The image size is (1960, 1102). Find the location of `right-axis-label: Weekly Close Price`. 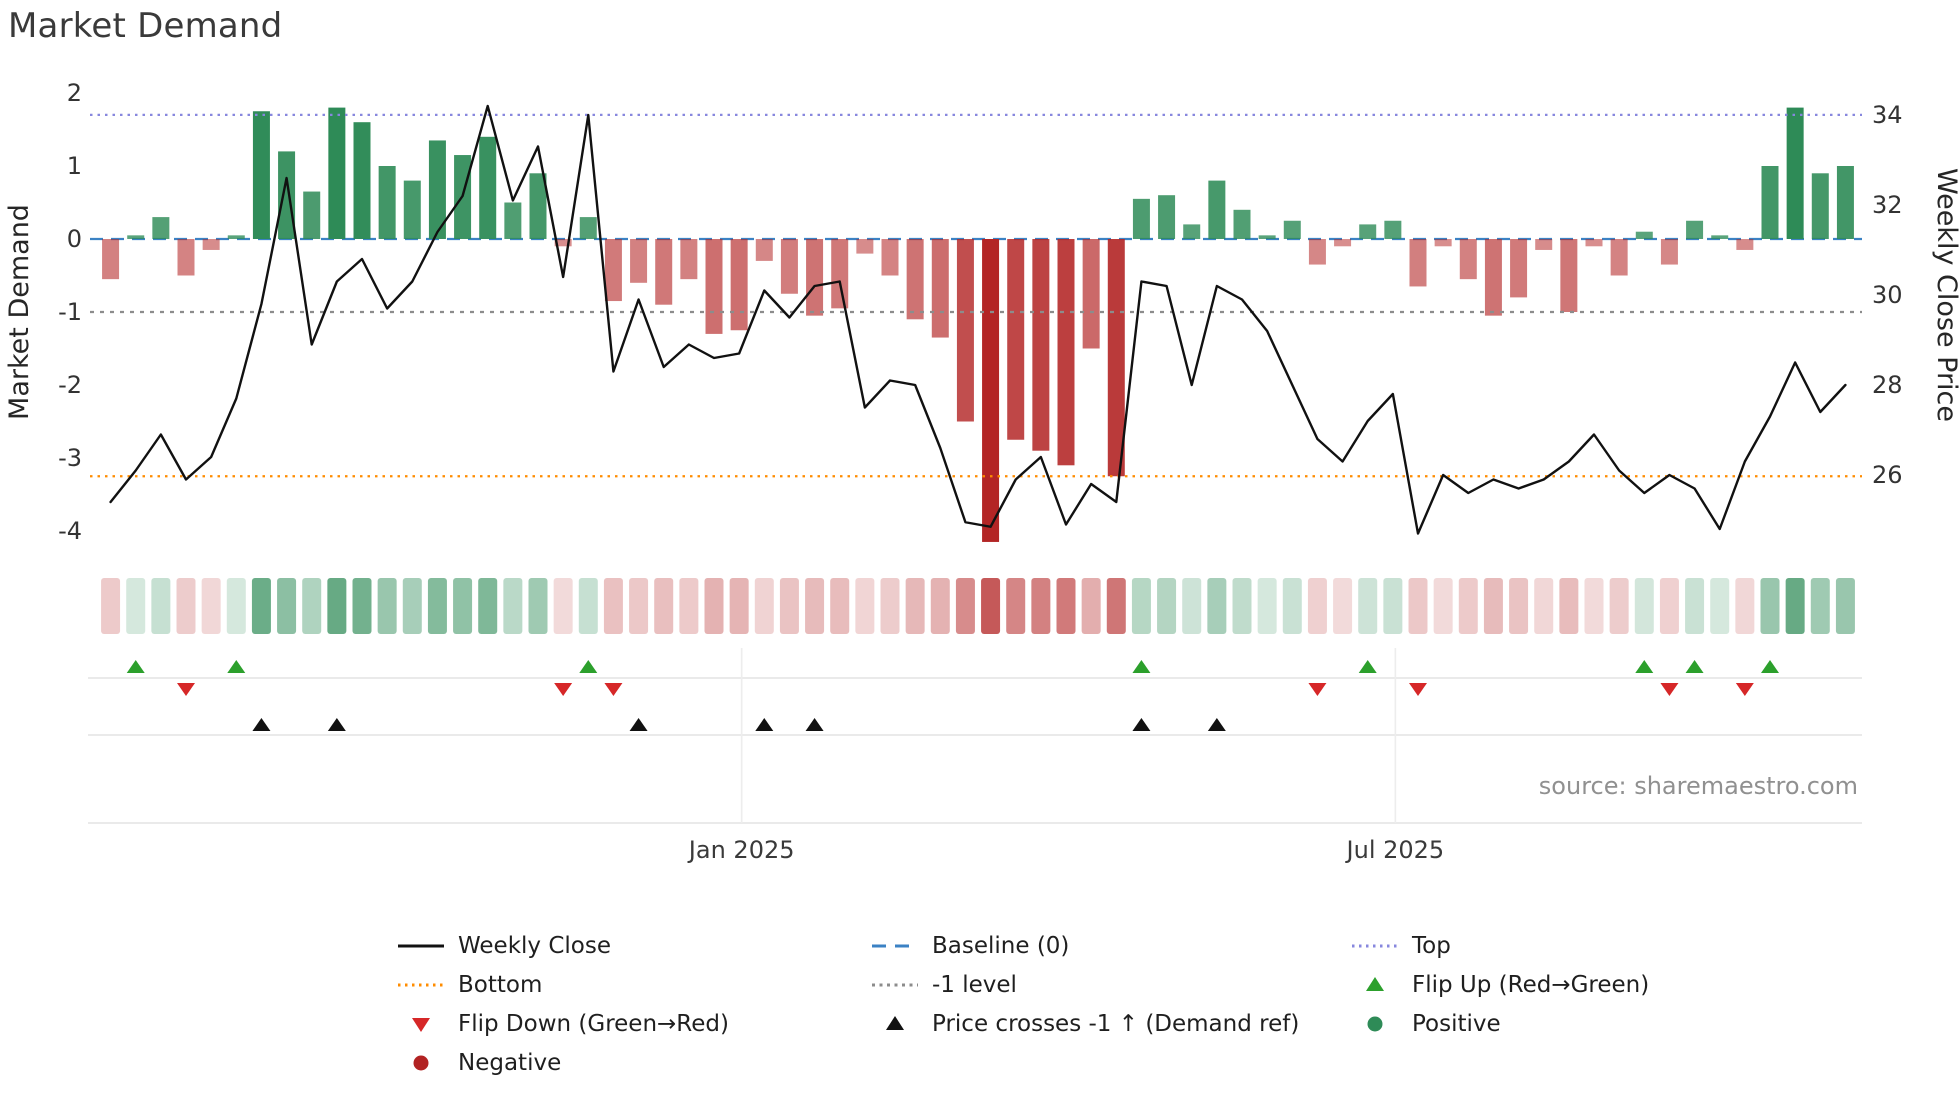

right-axis-label: Weekly Close Price is located at coordinates (1945, 295).